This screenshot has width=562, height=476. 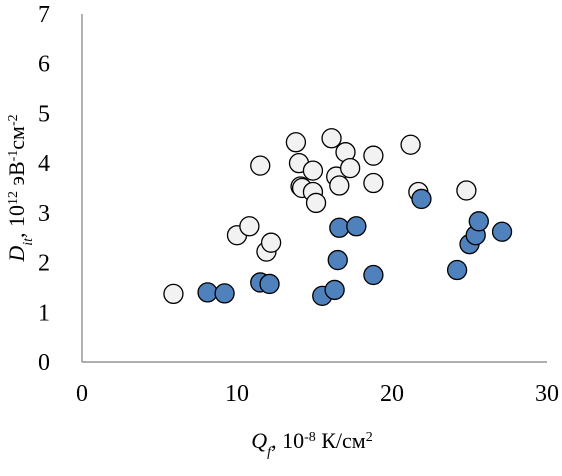 What do you see at coordinates (310, 437) in the screenshot?
I see `x-axis-power: -8` at bounding box center [310, 437].